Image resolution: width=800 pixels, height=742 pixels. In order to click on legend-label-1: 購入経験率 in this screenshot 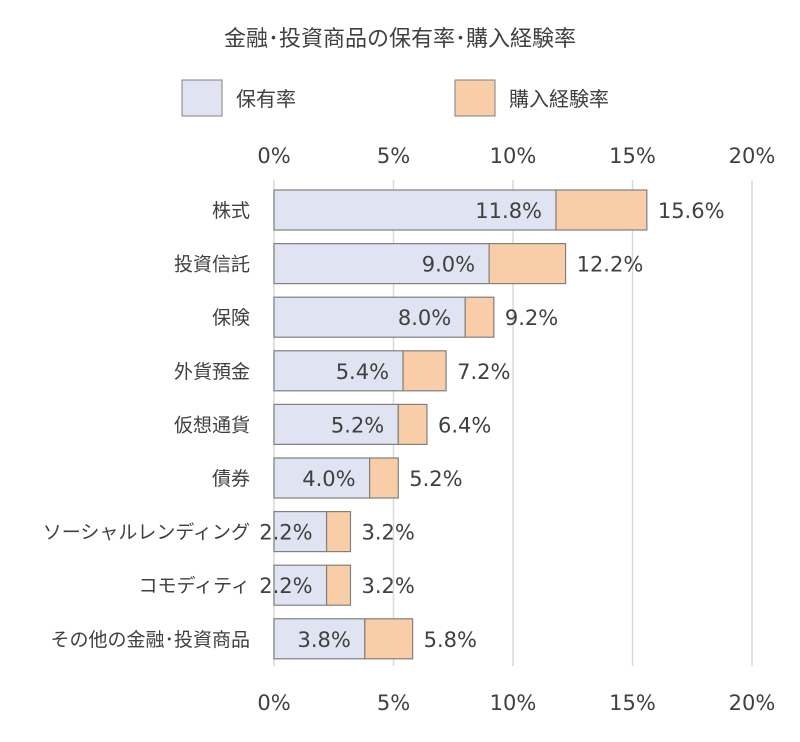, I will do `click(559, 99)`.